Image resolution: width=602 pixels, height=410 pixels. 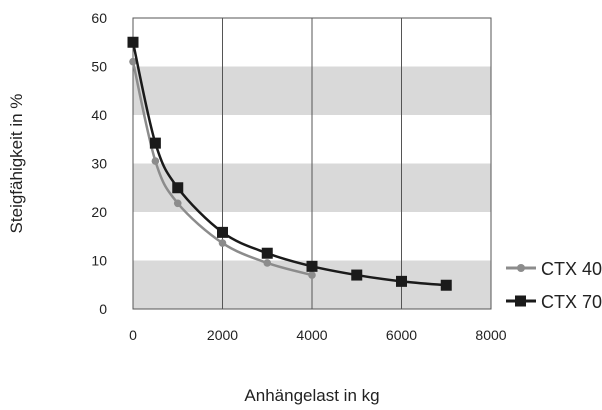 What do you see at coordinates (311, 335) in the screenshot?
I see `x-tick-label: 4000` at bounding box center [311, 335].